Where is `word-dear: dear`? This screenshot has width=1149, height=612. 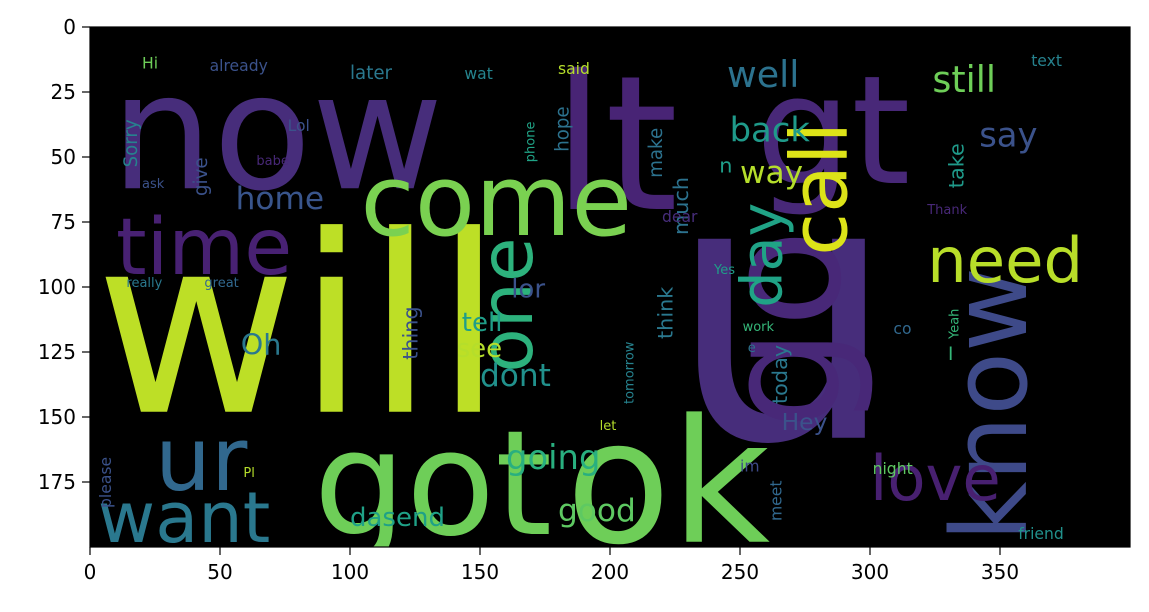 word-dear: dear is located at coordinates (680, 217).